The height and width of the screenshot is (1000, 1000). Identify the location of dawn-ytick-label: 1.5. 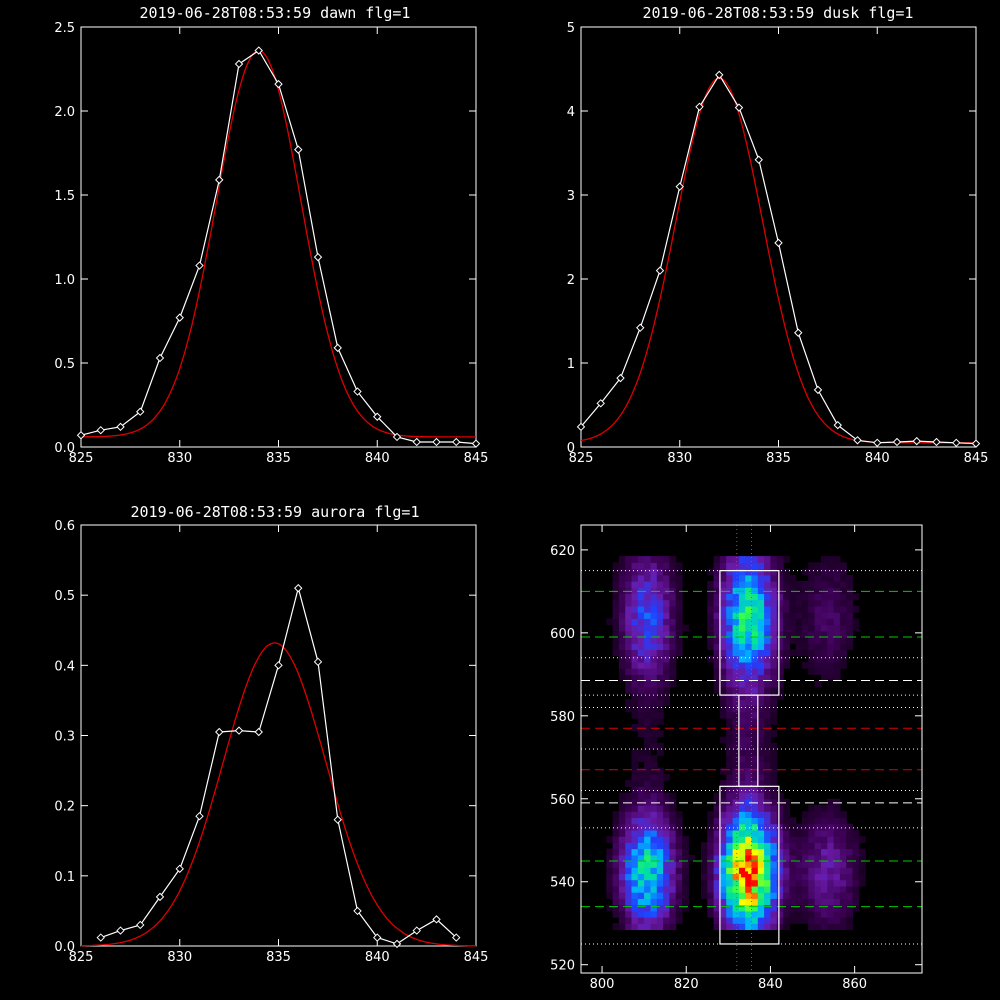
(64, 196).